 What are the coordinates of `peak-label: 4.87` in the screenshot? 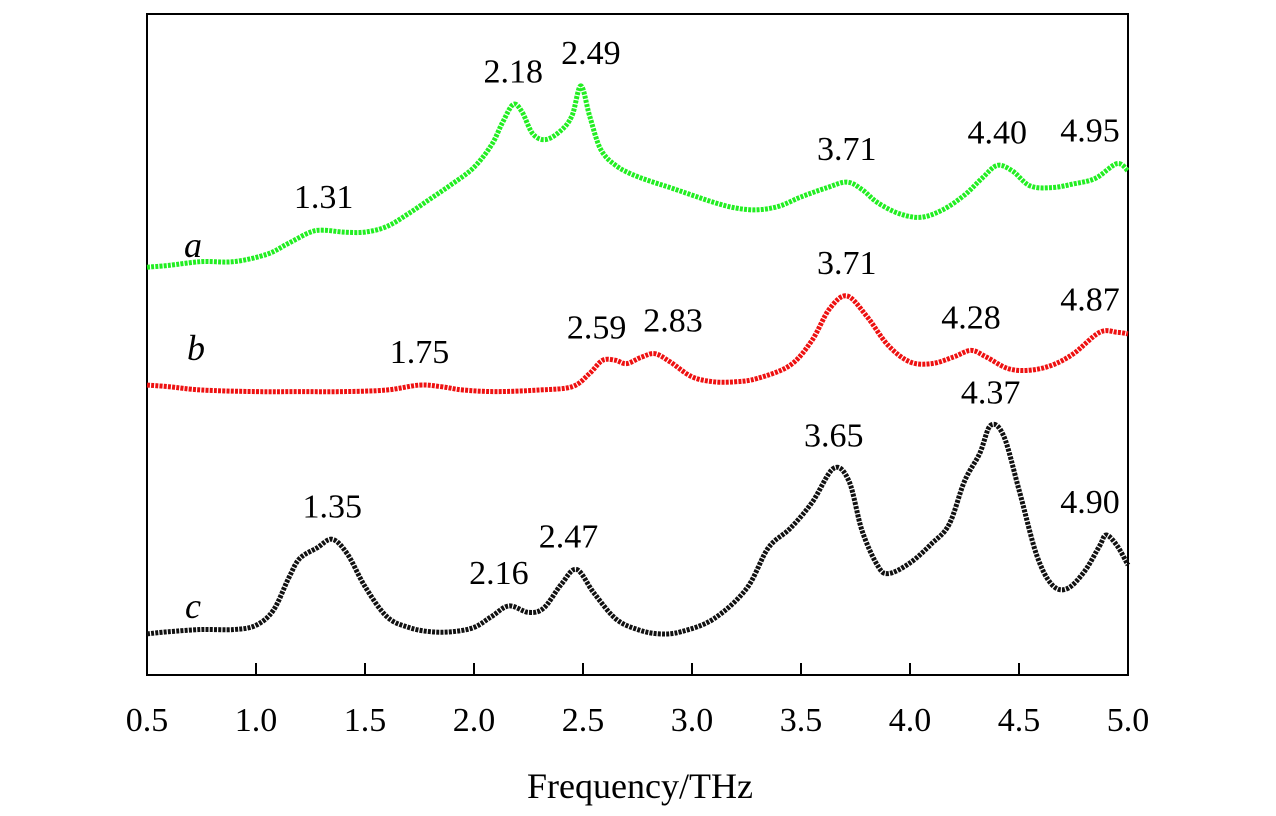 It's located at (1090, 299).